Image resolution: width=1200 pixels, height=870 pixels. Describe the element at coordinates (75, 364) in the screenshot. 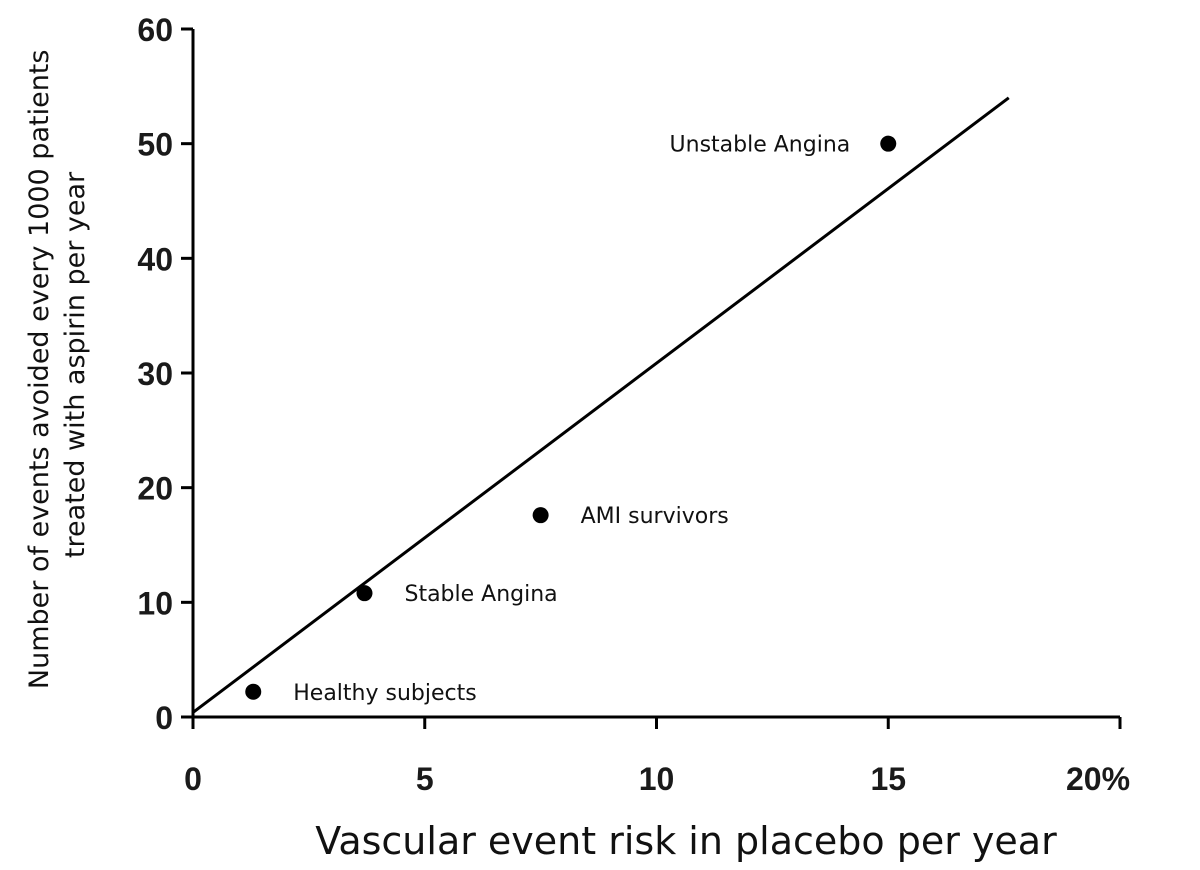

I see `y-axis-label-line-2: treated with aspirin per year` at that location.